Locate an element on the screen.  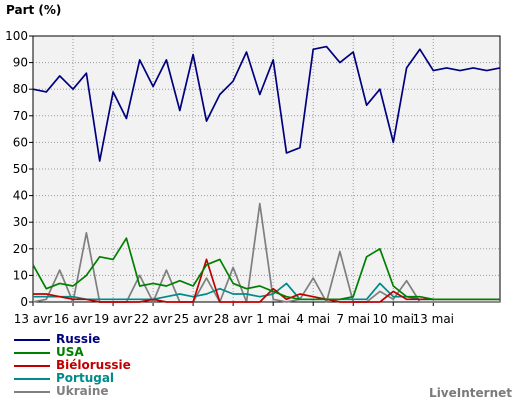
legend-item: Biélorussie is located at coordinates (72, 365).